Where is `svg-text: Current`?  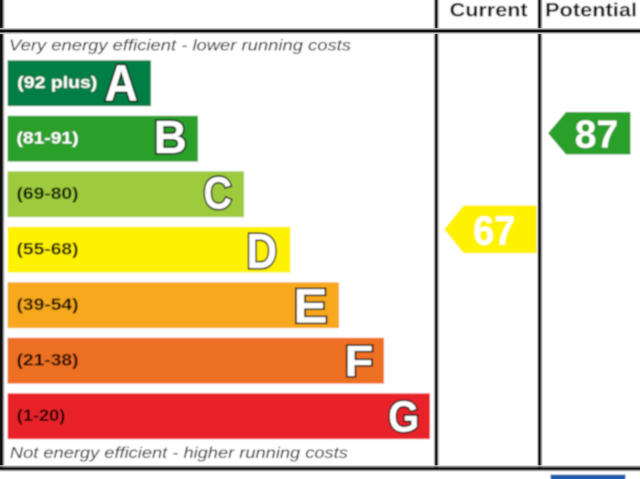 svg-text: Current is located at coordinates (489, 11).